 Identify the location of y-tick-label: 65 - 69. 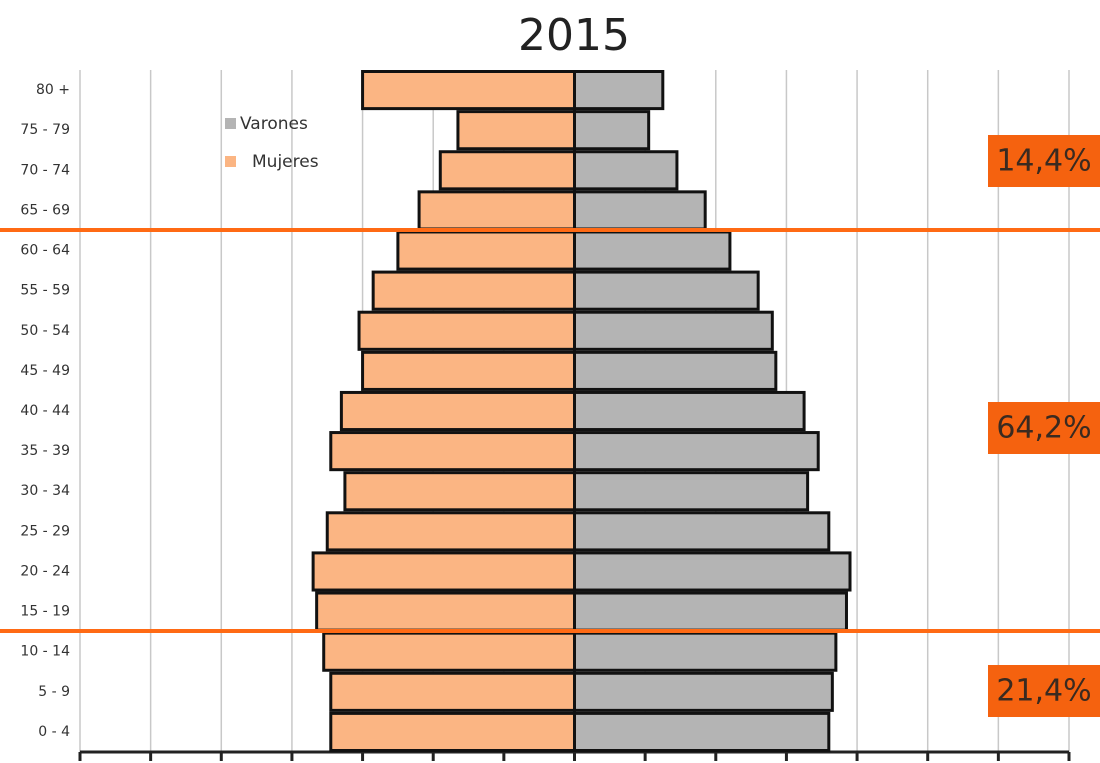
(45, 210).